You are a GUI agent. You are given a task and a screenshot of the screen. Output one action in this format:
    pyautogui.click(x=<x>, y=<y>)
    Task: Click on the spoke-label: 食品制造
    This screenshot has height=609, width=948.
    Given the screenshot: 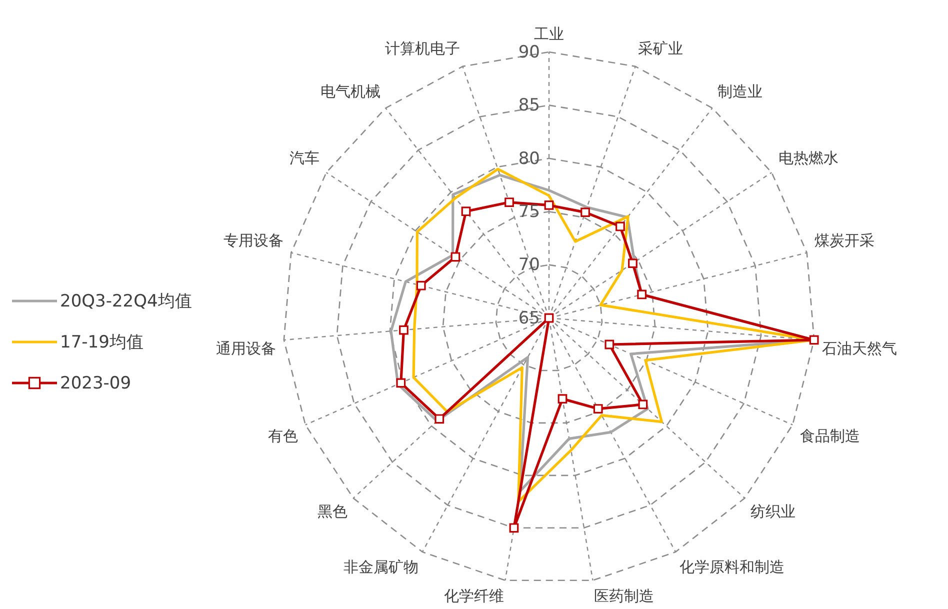 What is the action you would take?
    pyautogui.click(x=830, y=435)
    